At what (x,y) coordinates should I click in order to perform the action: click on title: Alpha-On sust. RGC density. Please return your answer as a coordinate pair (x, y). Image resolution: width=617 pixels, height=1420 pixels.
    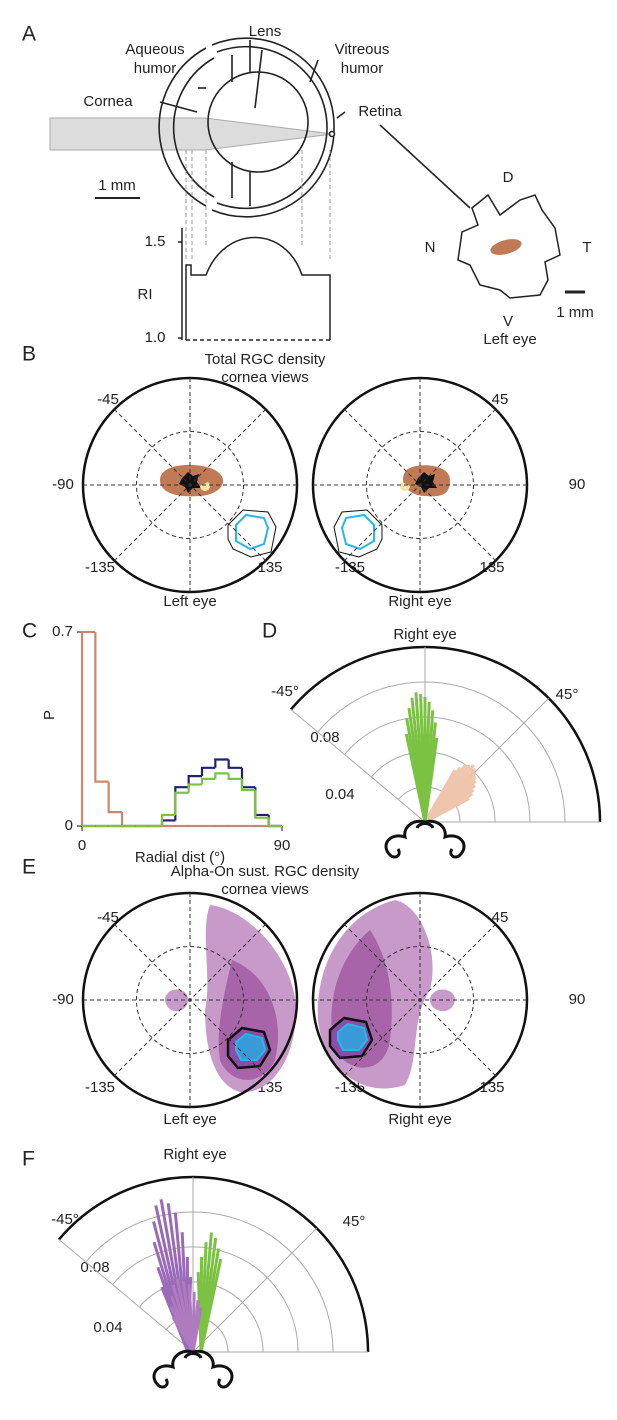
    Looking at the image, I should click on (265, 871).